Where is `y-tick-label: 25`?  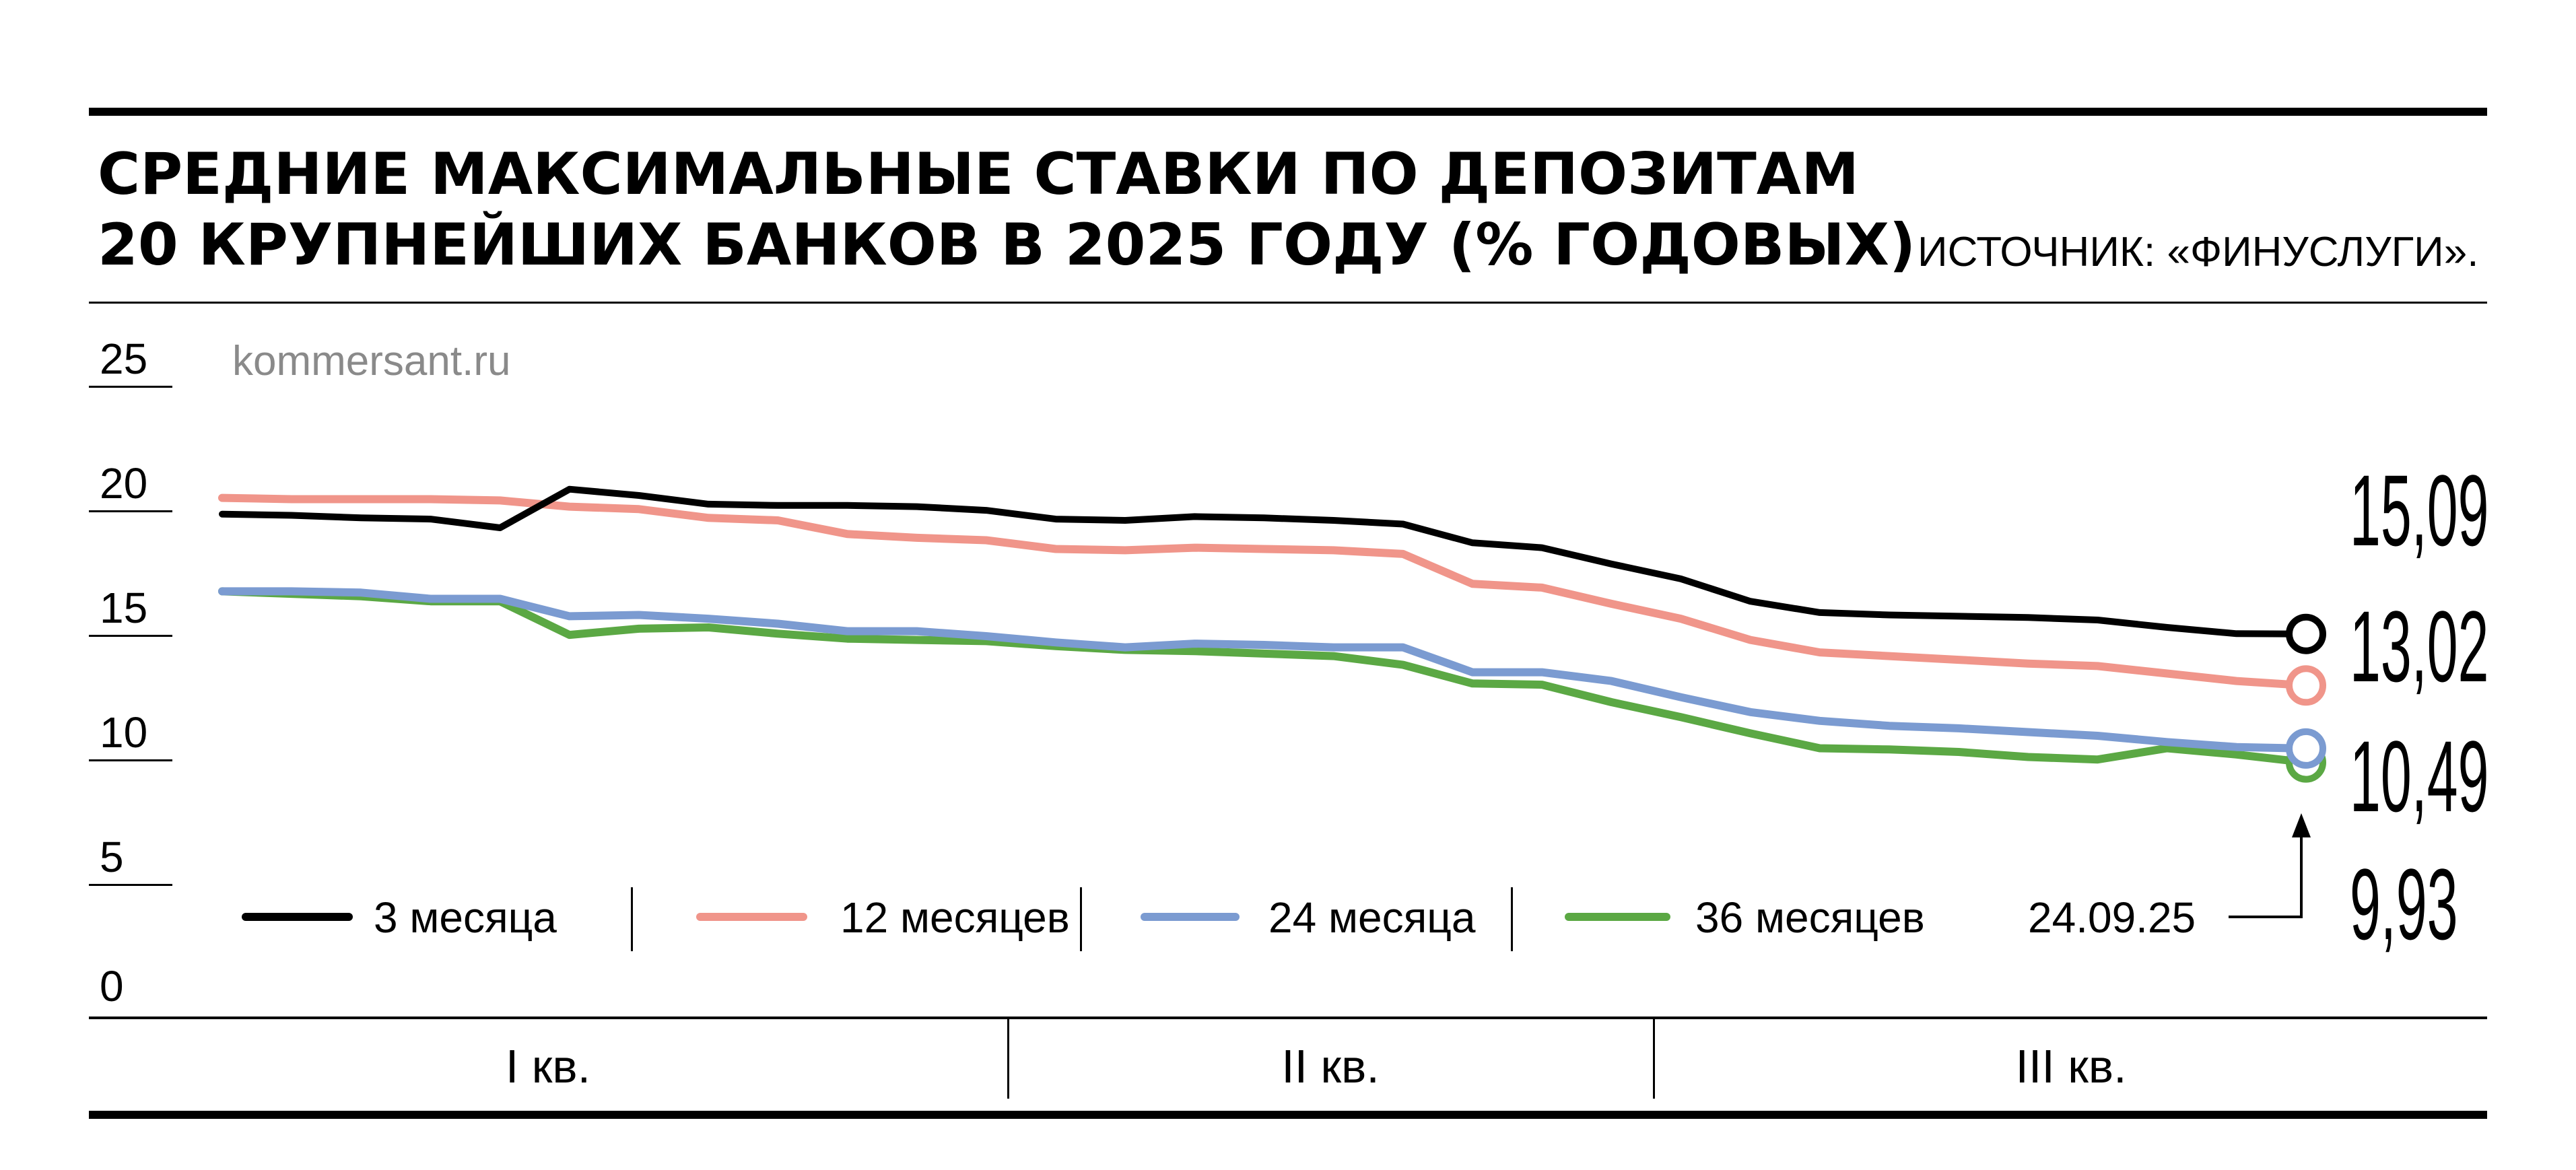
y-tick-label: 25 is located at coordinates (123, 359).